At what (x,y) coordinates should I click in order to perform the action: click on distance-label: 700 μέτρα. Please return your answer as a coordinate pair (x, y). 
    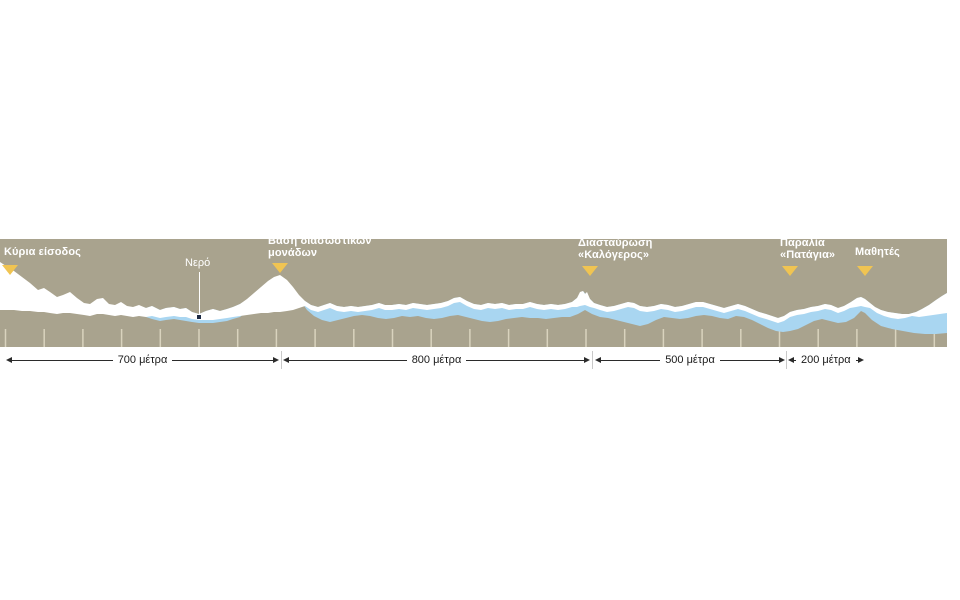
    Looking at the image, I should click on (142, 360).